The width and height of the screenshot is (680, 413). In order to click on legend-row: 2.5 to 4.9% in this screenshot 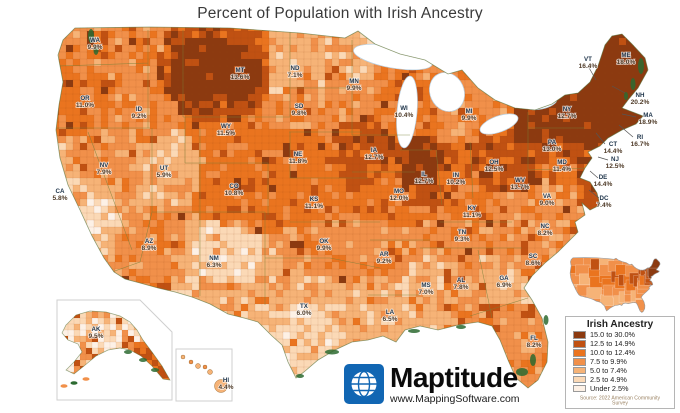, I will do `click(623, 380)`.